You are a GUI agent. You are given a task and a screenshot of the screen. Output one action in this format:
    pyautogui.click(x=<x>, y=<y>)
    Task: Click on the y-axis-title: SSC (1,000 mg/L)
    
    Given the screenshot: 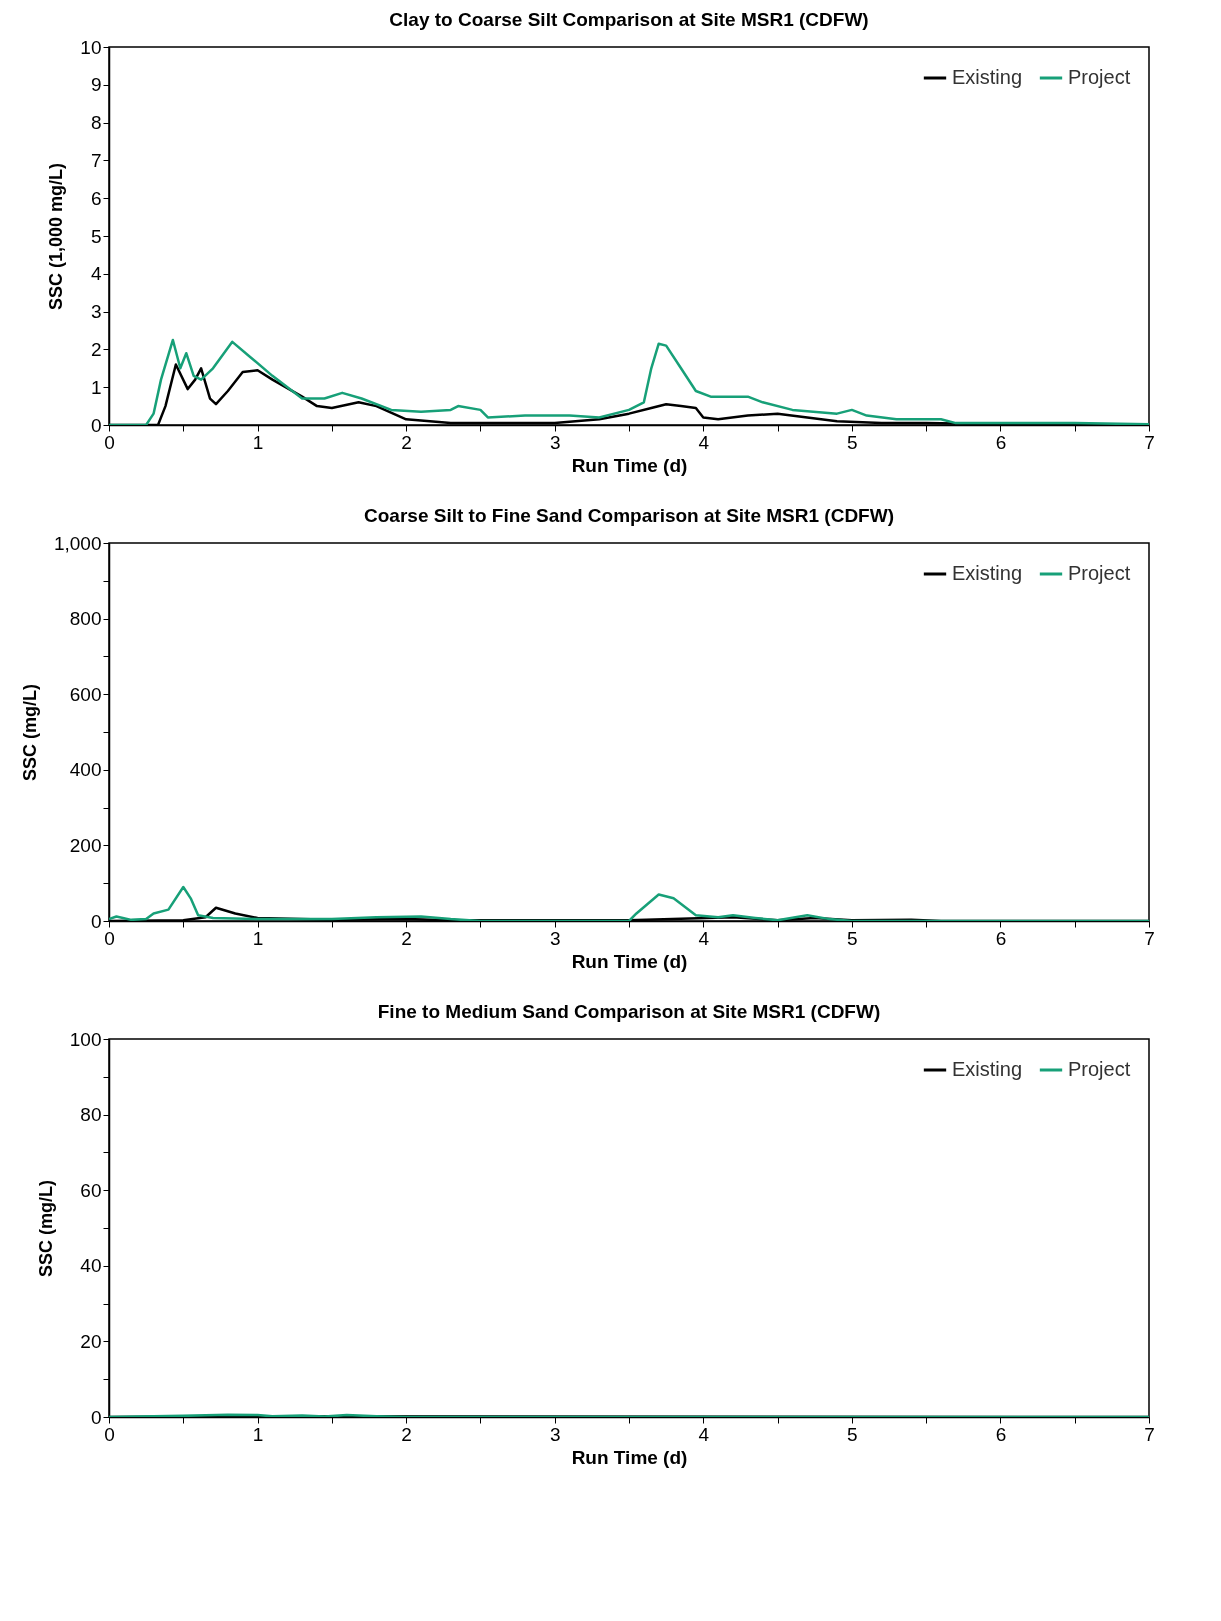 What is the action you would take?
    pyautogui.click(x=56, y=236)
    